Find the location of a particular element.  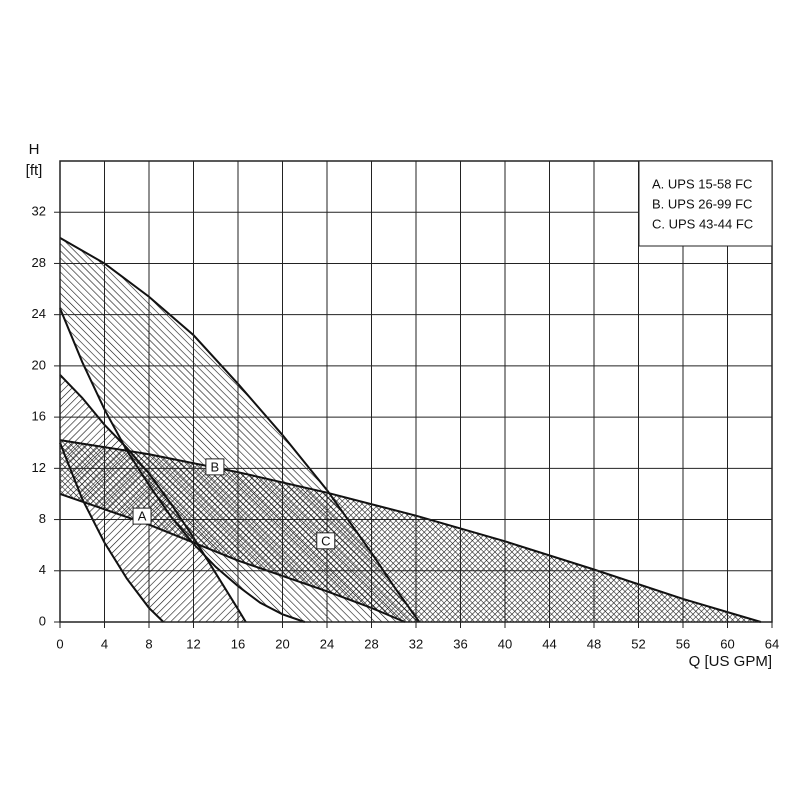

y-tick-label: 12 is located at coordinates (39, 467).